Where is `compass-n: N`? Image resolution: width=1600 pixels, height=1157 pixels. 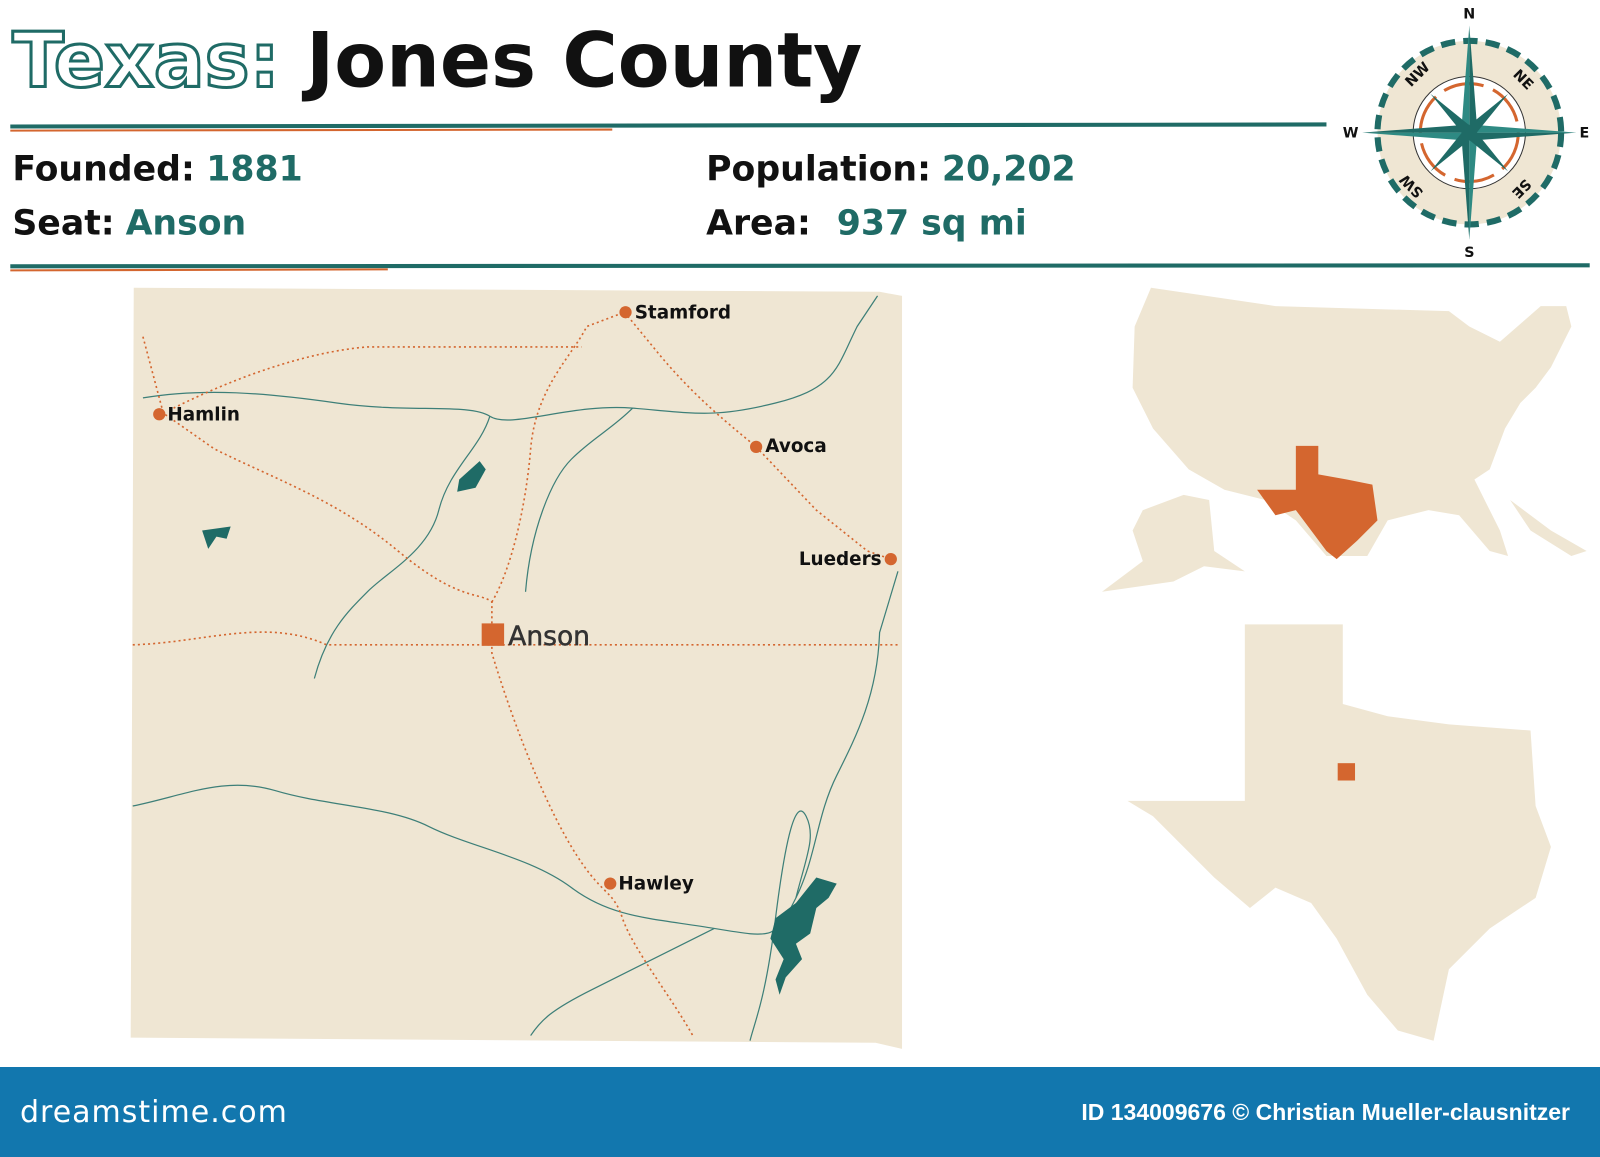 compass-n: N is located at coordinates (1469, 14).